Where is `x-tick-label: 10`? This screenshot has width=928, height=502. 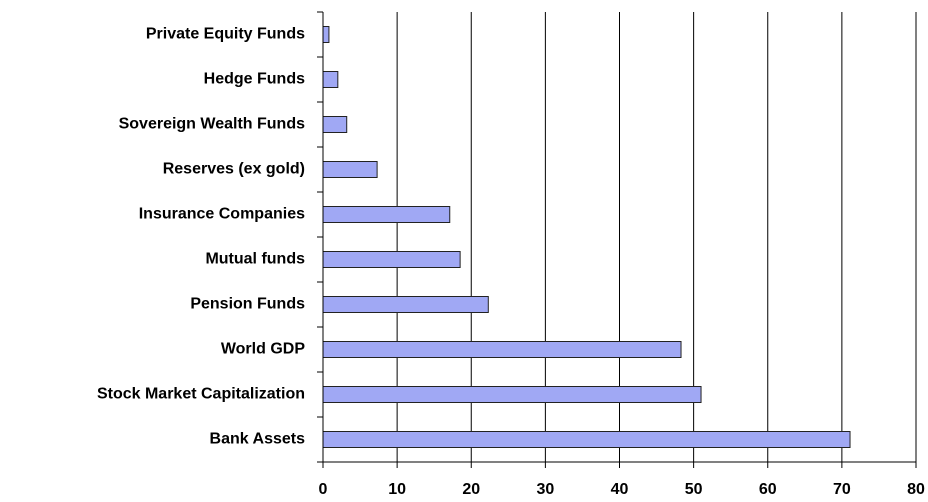 x-tick-label: 10 is located at coordinates (397, 489).